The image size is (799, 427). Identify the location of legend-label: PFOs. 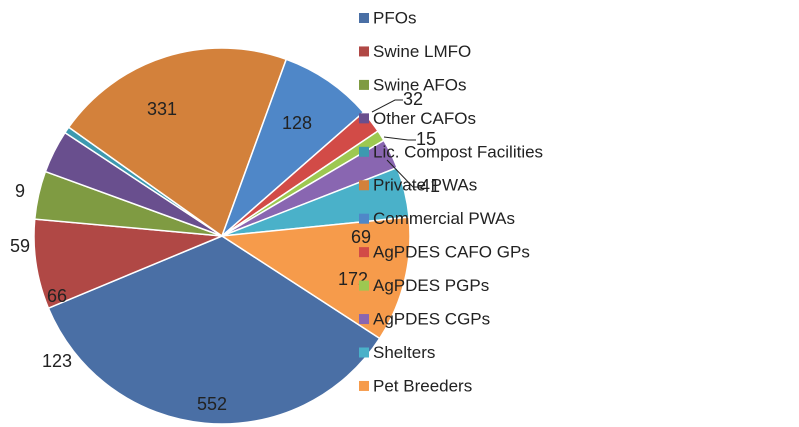
(394, 17).